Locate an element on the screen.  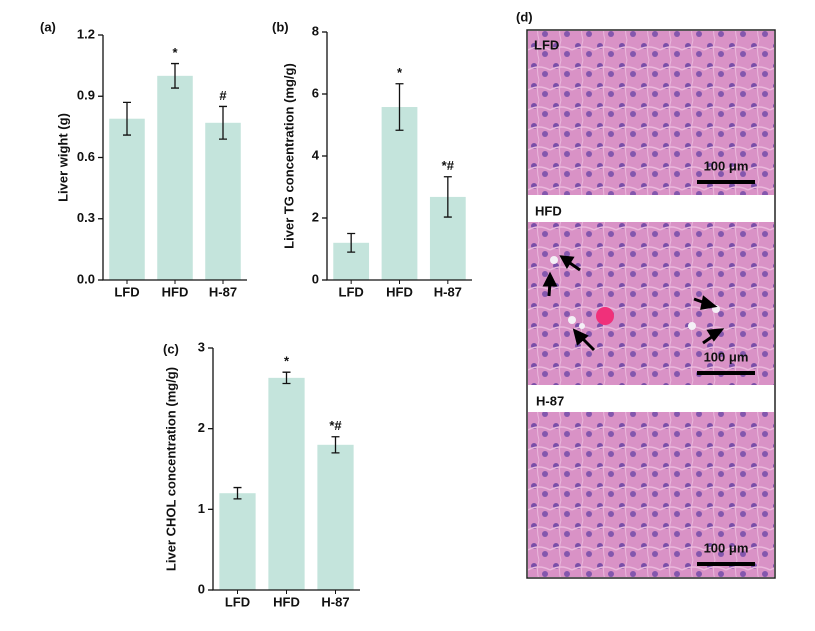
section-label: LFD is located at coordinates (546, 44).